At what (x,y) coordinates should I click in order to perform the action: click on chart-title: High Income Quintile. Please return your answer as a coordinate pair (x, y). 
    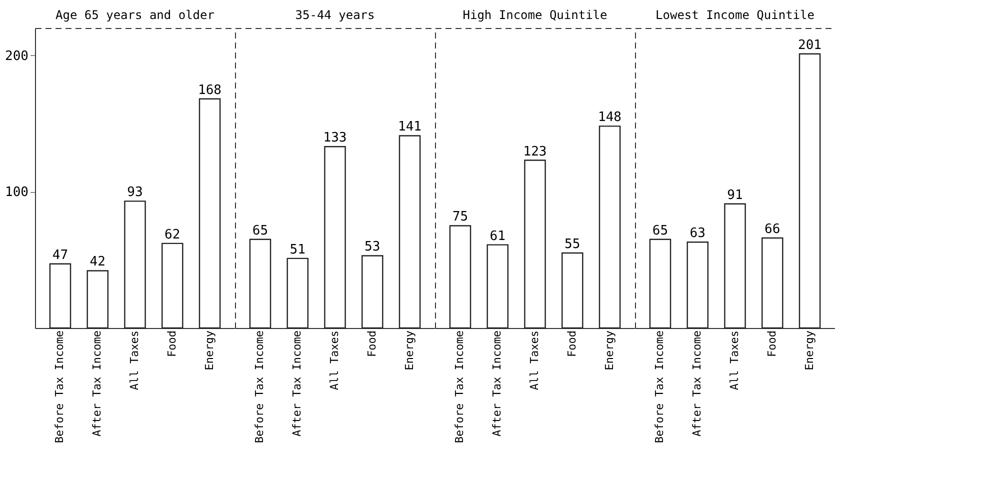
    Looking at the image, I should click on (535, 15).